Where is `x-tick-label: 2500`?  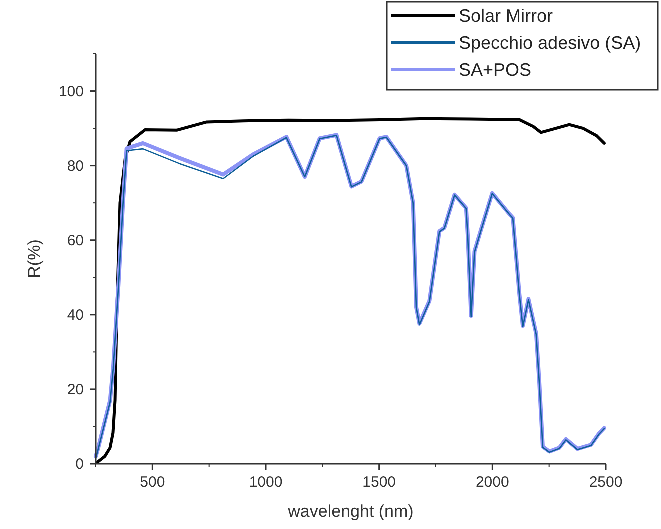 x-tick-label: 2500 is located at coordinates (606, 482).